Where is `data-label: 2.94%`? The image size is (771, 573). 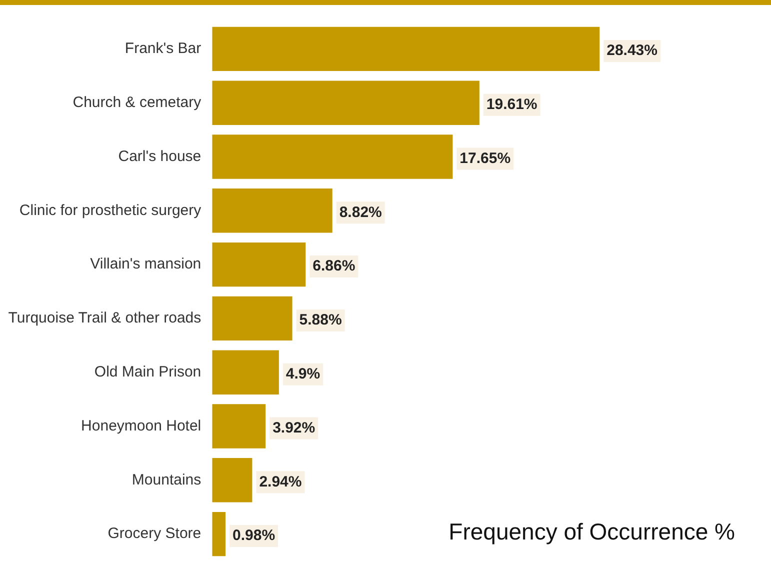
data-label: 2.94% is located at coordinates (280, 481).